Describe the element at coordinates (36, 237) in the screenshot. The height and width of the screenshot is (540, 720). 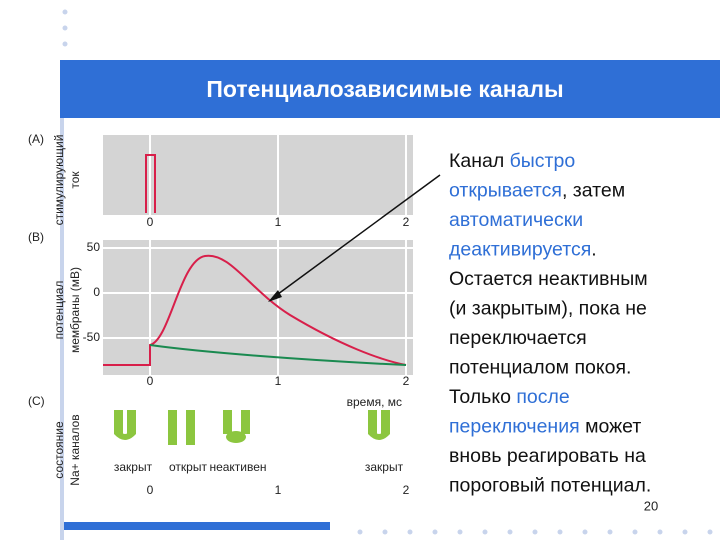
I see `panel-label: (B)` at that location.